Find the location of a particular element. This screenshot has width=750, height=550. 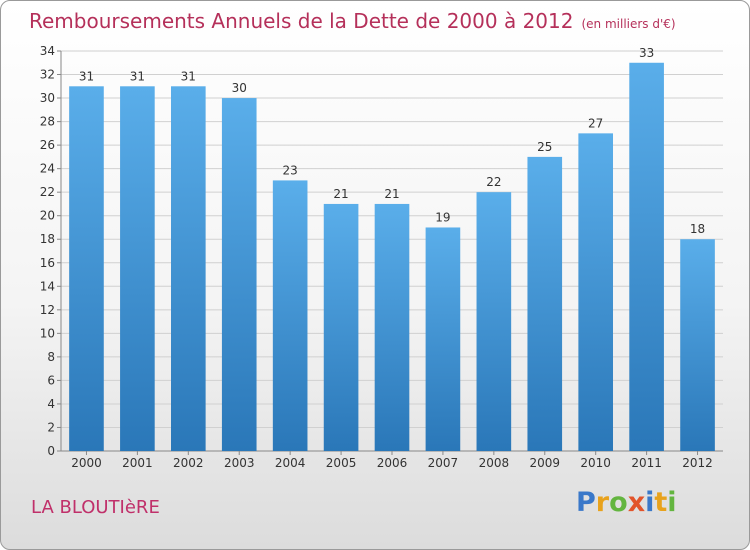

x-tick-label: 2010 is located at coordinates (595, 463).